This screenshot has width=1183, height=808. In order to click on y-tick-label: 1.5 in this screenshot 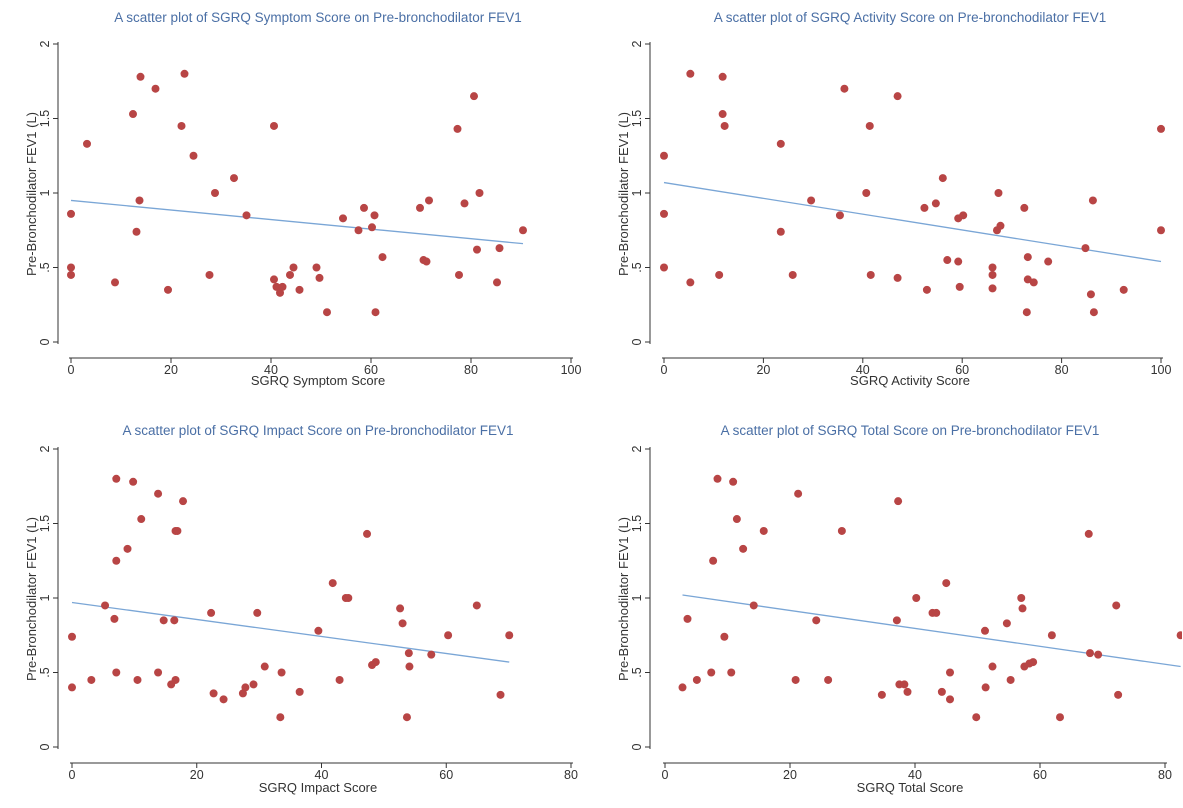, I will do `click(45, 523)`.